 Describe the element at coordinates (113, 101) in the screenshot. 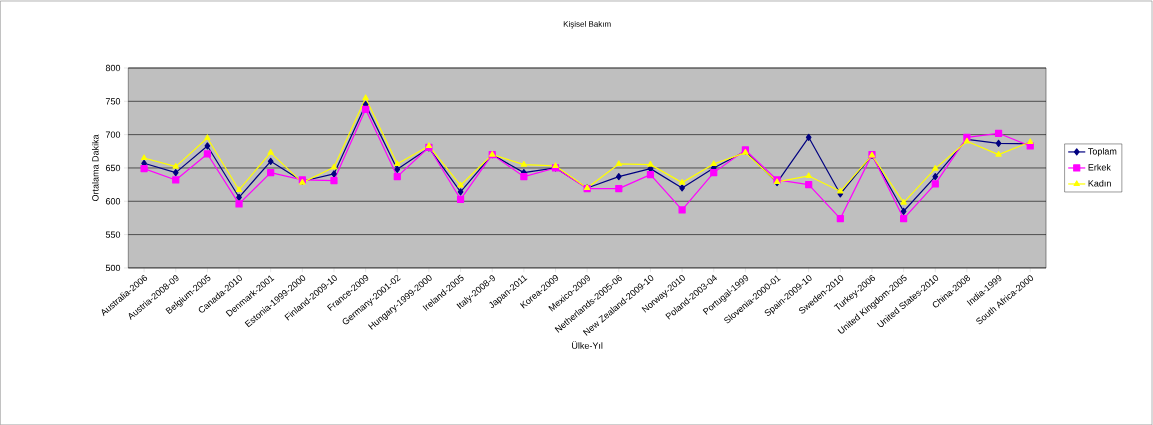

I see `y-tick-label: 750` at that location.